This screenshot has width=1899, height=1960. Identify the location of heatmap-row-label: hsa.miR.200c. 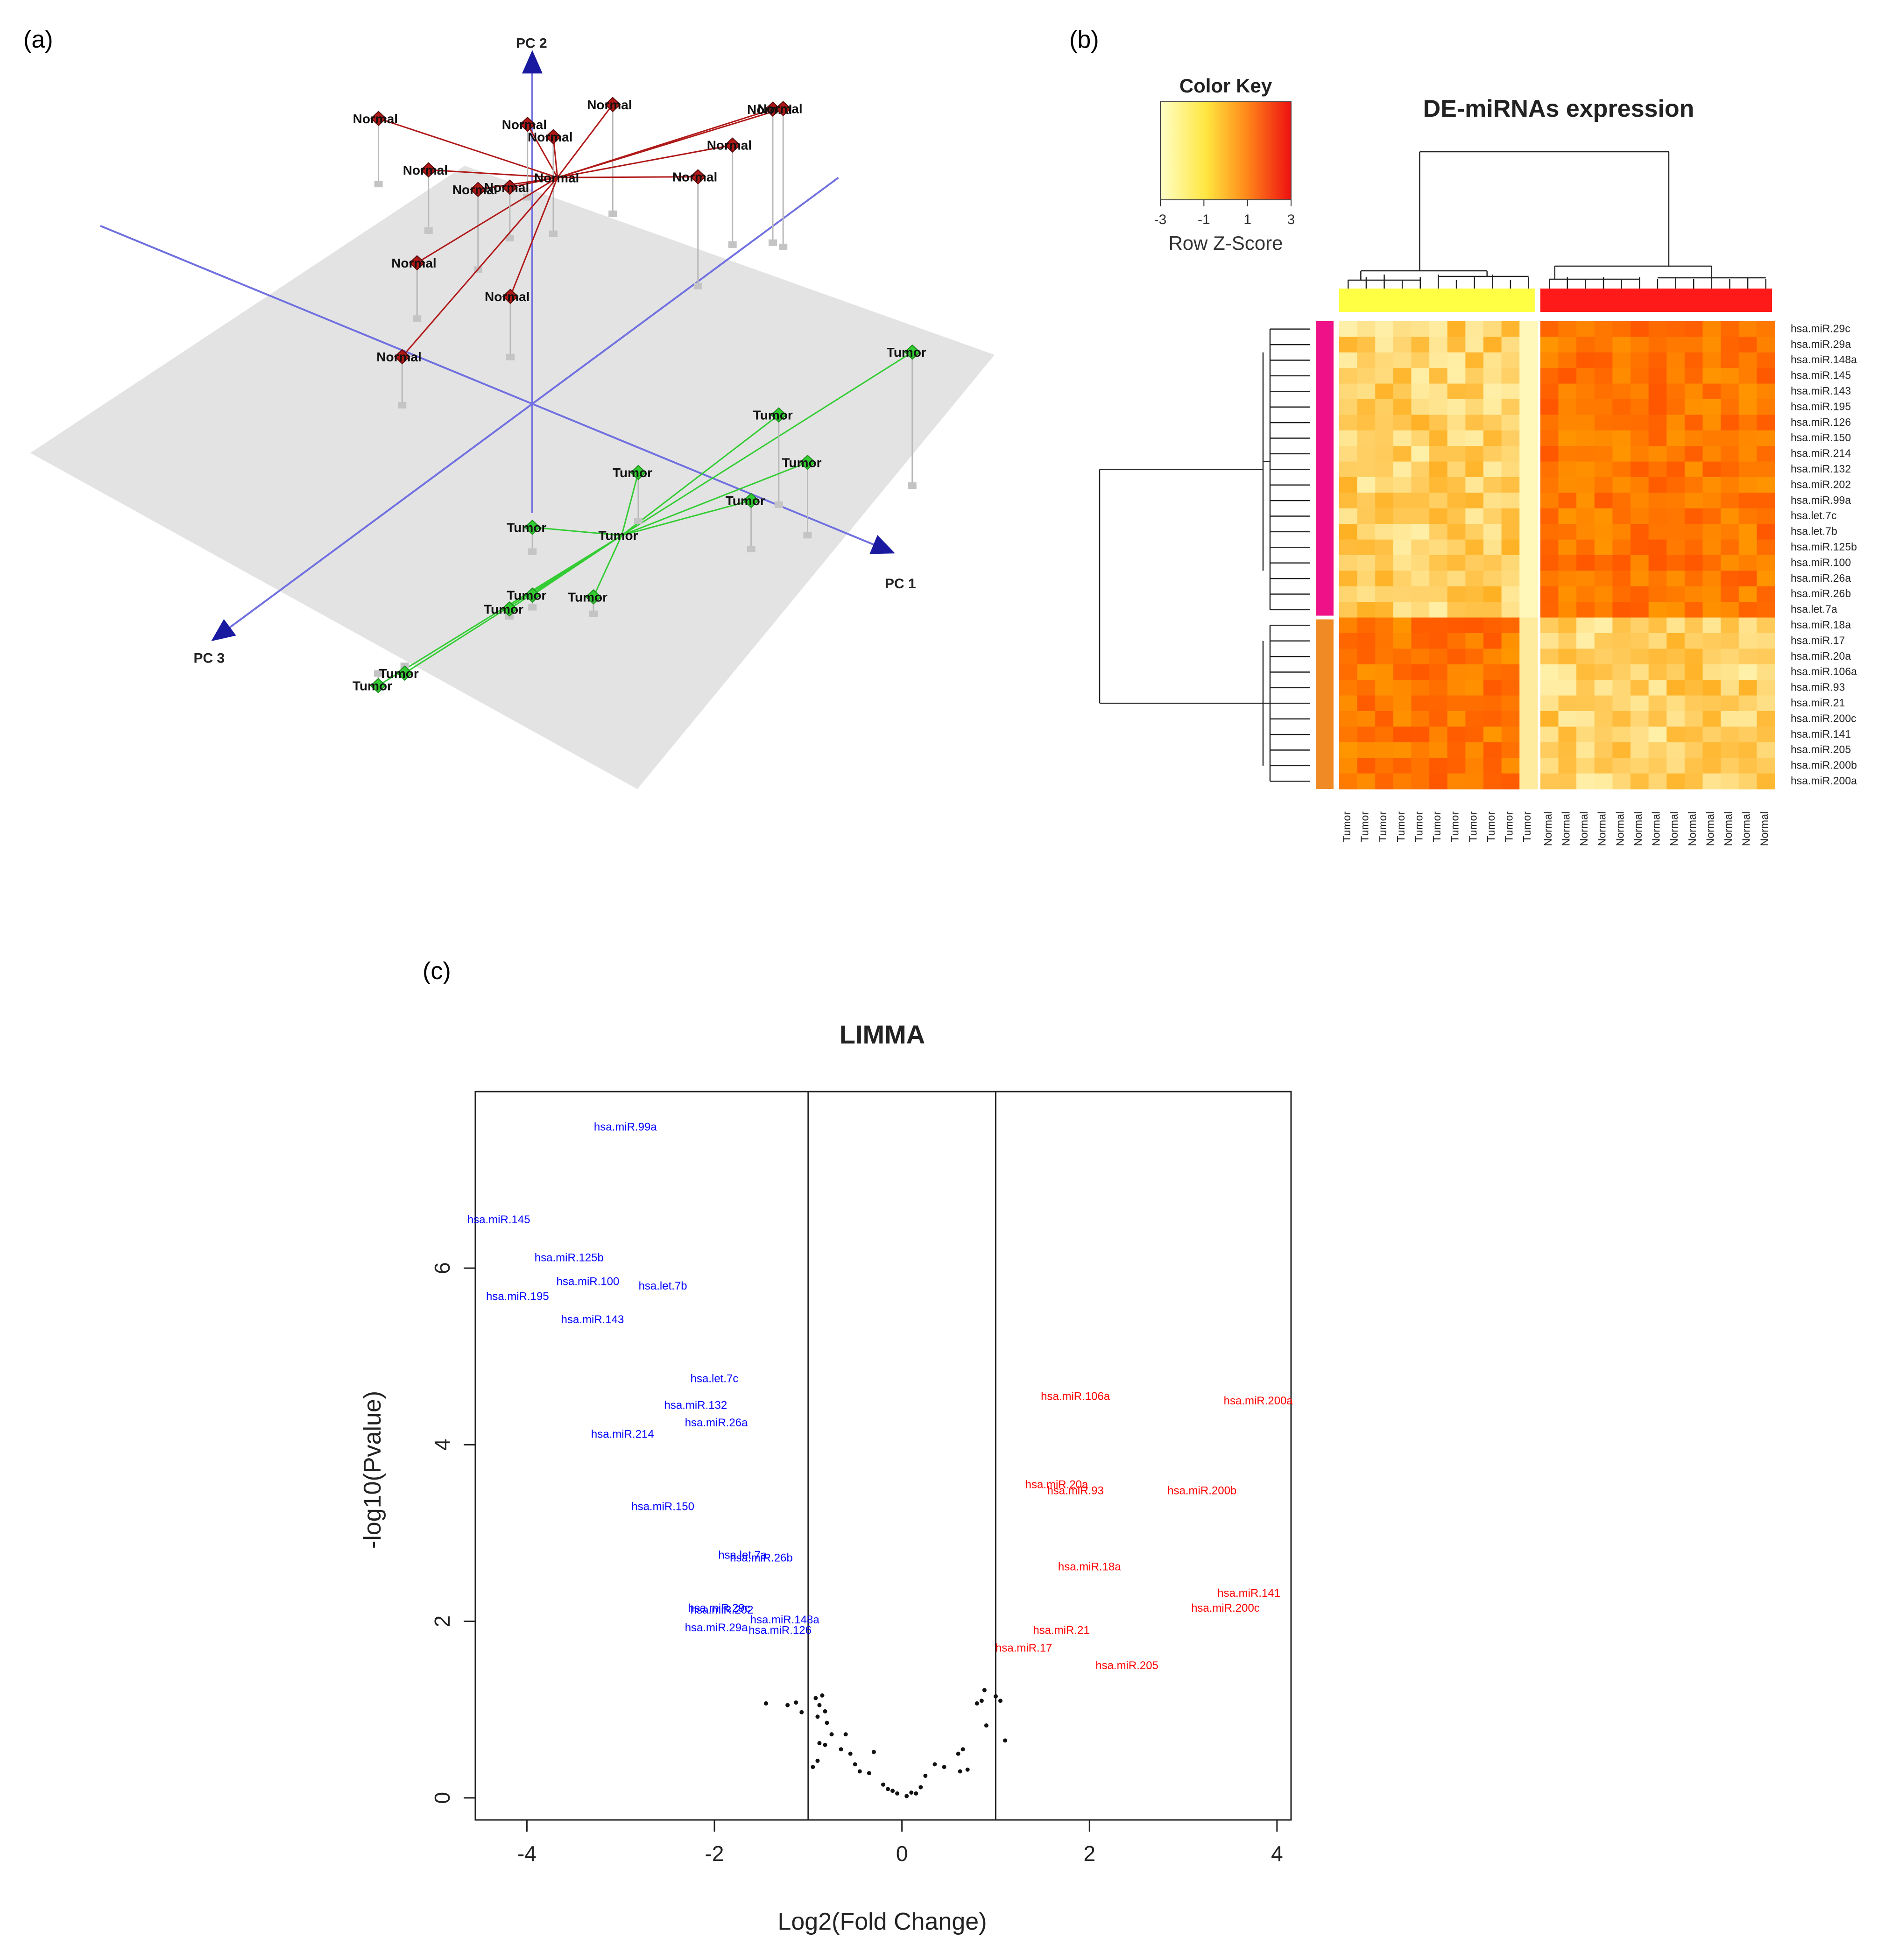
(1824, 718).